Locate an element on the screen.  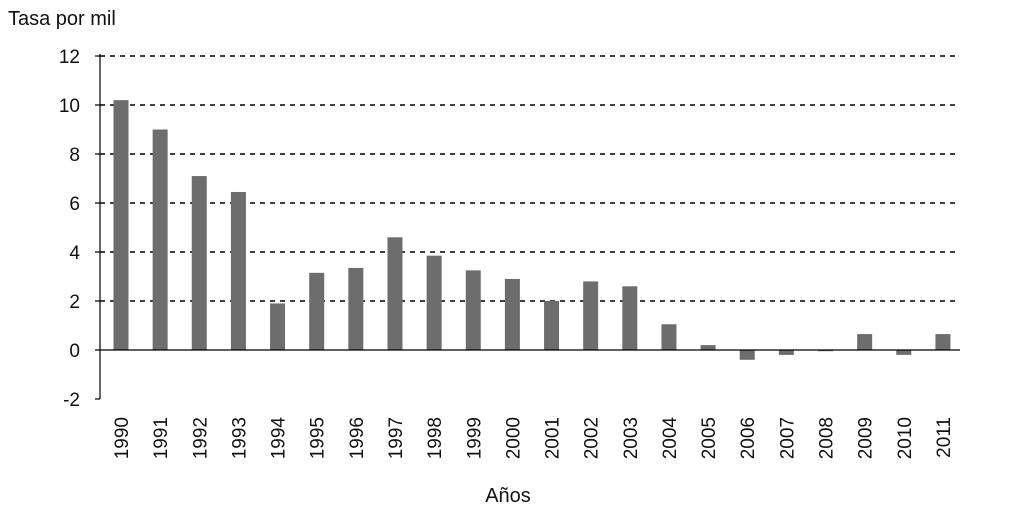
y-tick-label: 6 is located at coordinates (74, 204).